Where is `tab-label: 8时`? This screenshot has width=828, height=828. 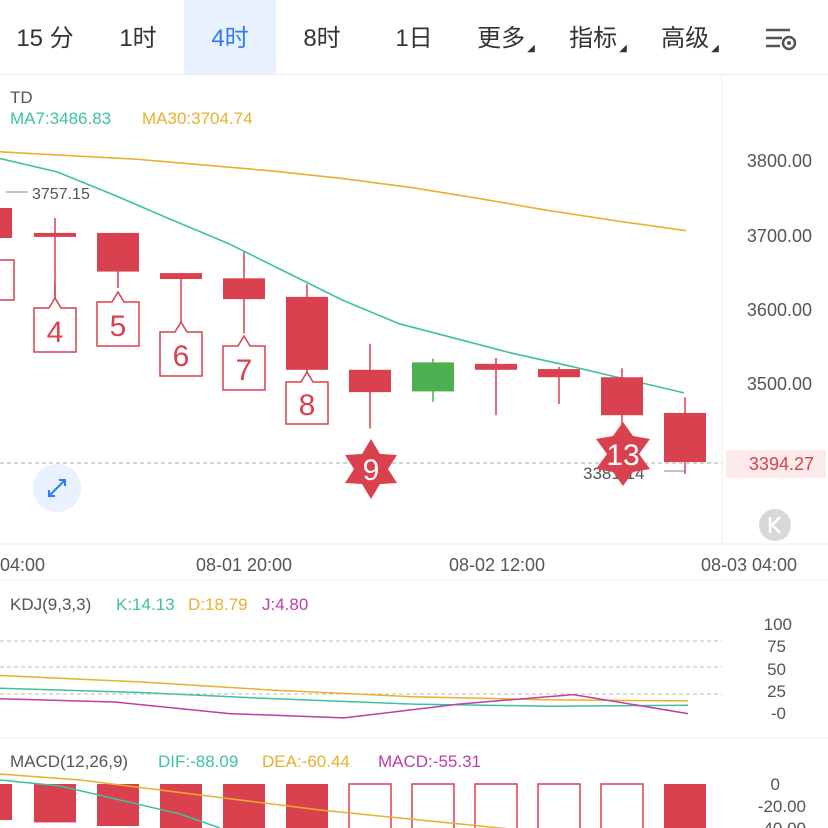
tab-label: 8时 is located at coordinates (322, 38).